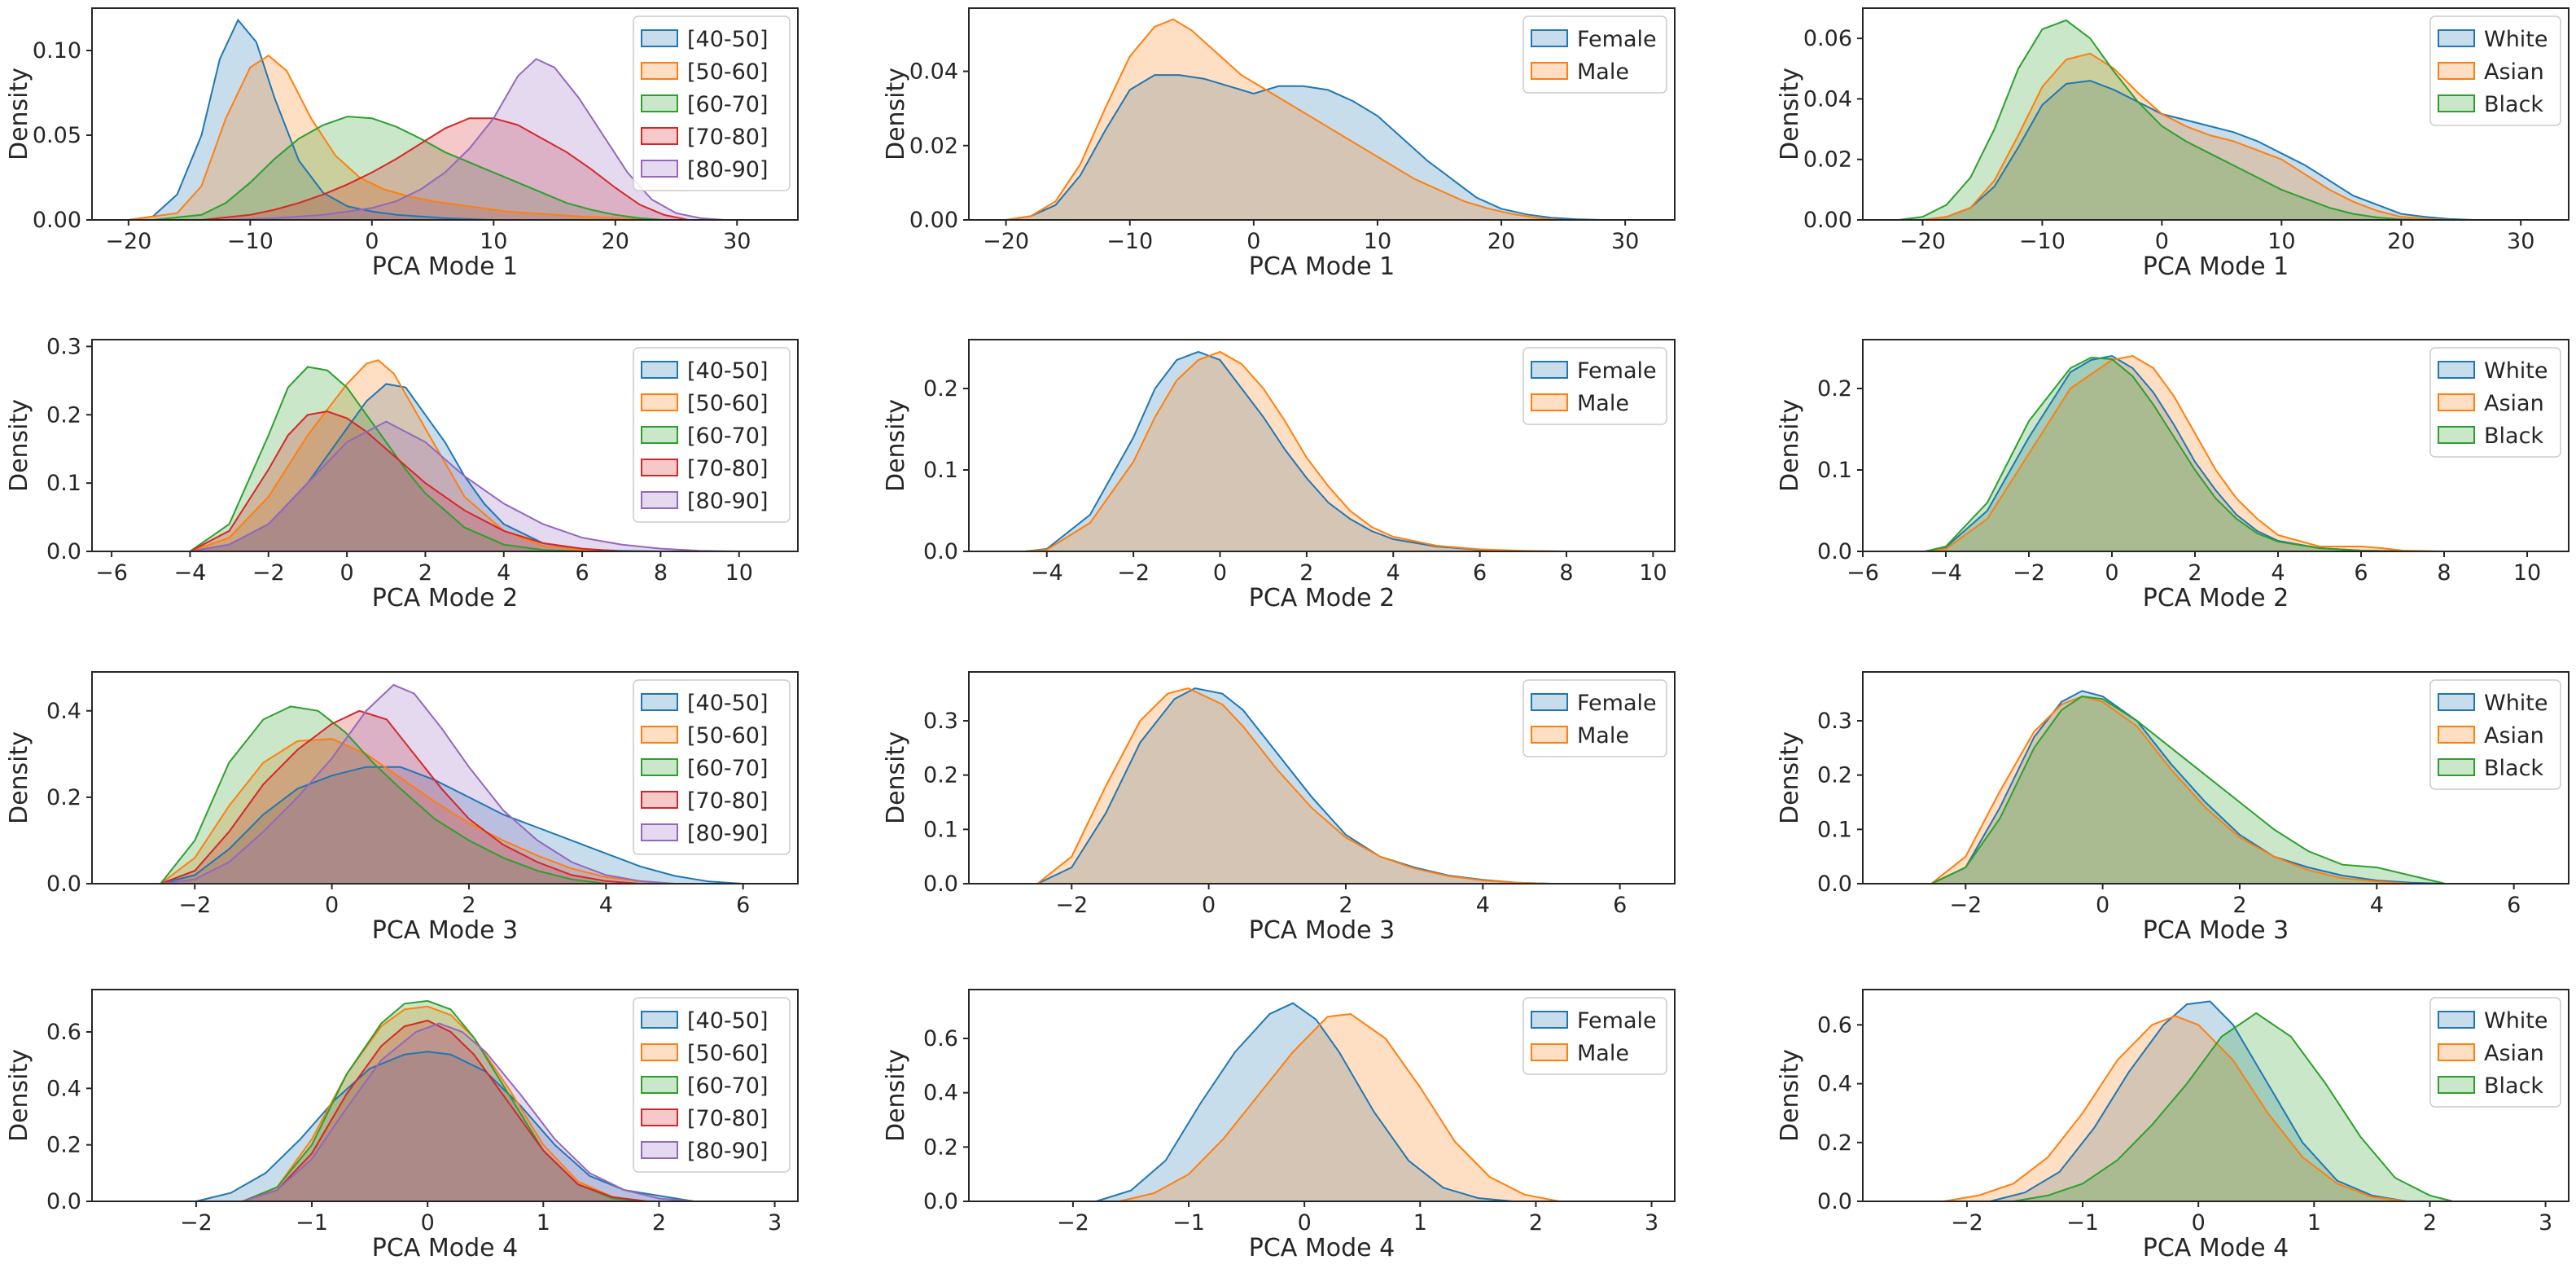  I want to click on density-fill-[80-90], so click(468, 1112).